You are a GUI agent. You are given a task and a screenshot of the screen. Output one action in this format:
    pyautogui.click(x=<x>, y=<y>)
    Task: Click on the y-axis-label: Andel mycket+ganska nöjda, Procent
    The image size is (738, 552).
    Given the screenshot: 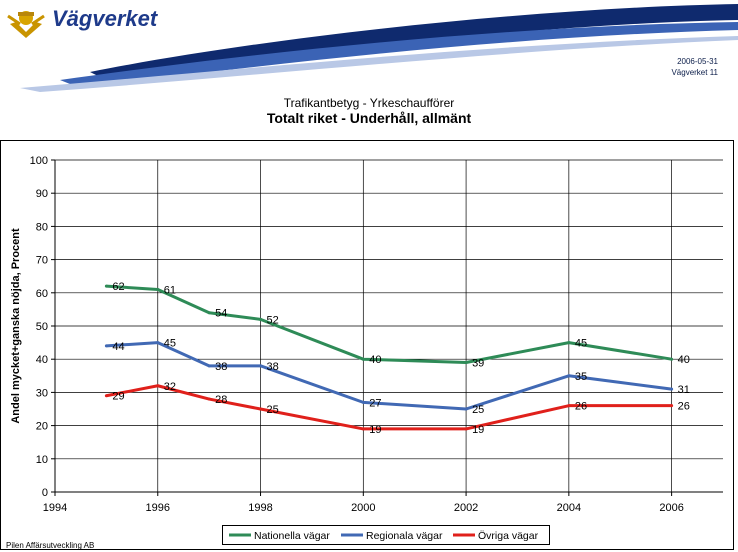 What is the action you would take?
    pyautogui.click(x=16, y=326)
    